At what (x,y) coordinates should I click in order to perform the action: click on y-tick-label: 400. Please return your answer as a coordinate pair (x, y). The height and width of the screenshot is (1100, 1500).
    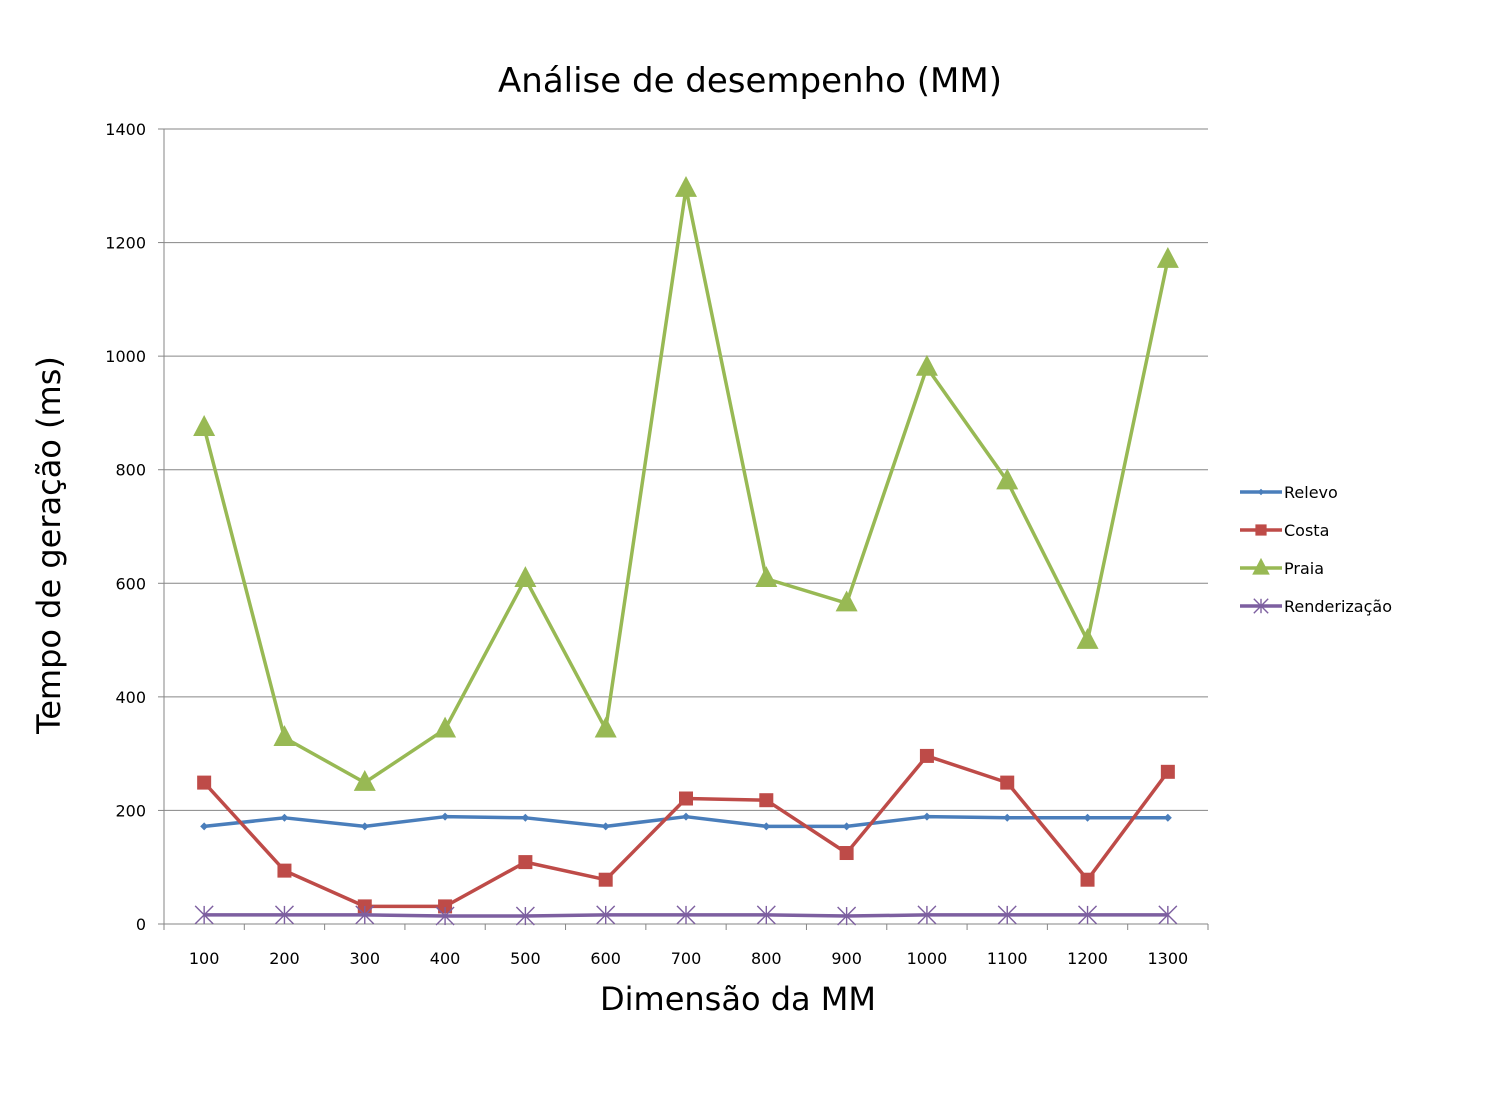
    Looking at the image, I should click on (130, 697).